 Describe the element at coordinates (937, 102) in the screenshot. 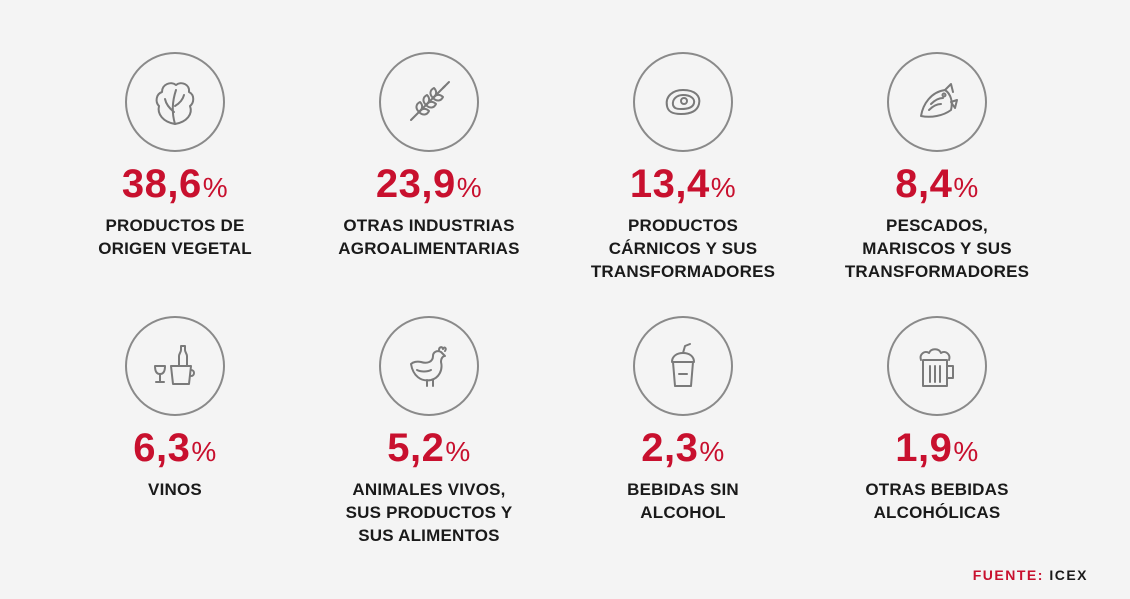

I see `fish-icon` at that location.